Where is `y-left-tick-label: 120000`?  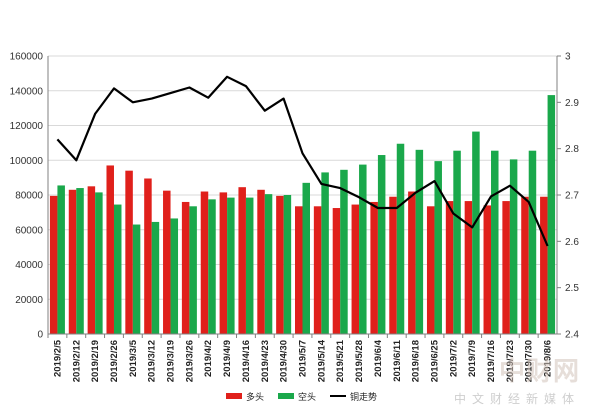 y-left-tick-label: 120000 is located at coordinates (27, 126).